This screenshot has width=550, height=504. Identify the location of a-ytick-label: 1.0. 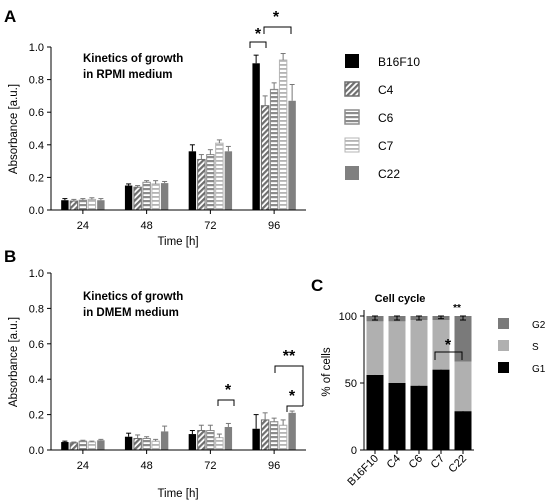
(36, 48).